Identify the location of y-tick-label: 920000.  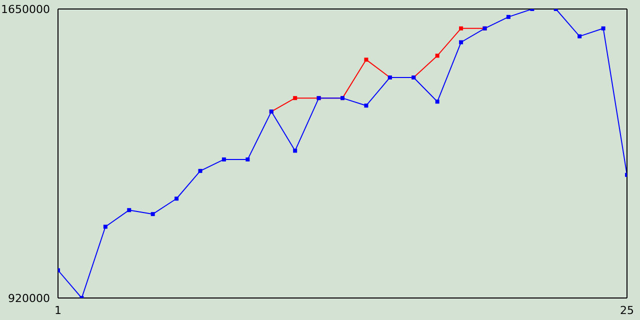
(29, 298).